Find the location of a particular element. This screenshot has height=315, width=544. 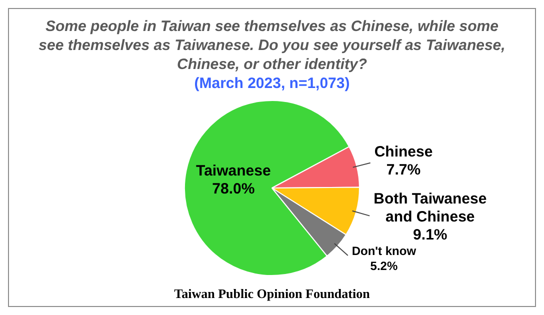

slice-label: Both Taiwanese and Chinese is located at coordinates (430, 208).